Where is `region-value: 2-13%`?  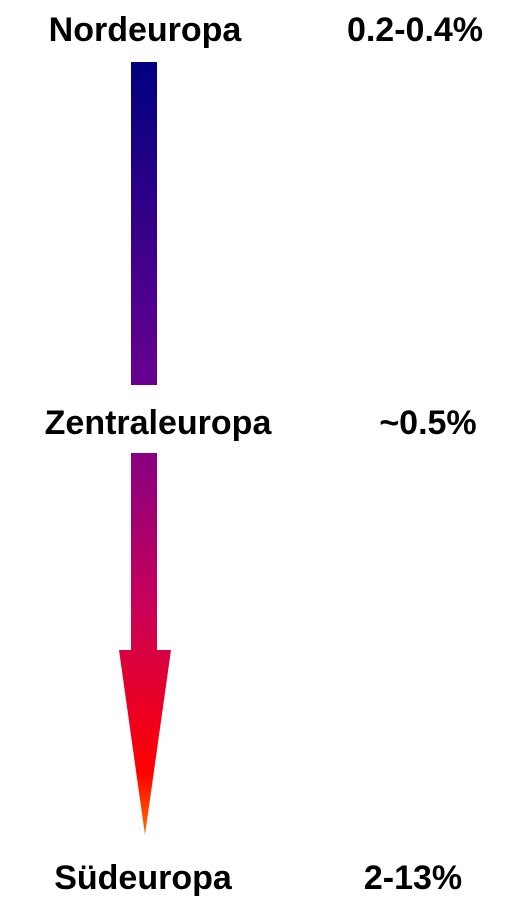
region-value: 2-13% is located at coordinates (413, 878).